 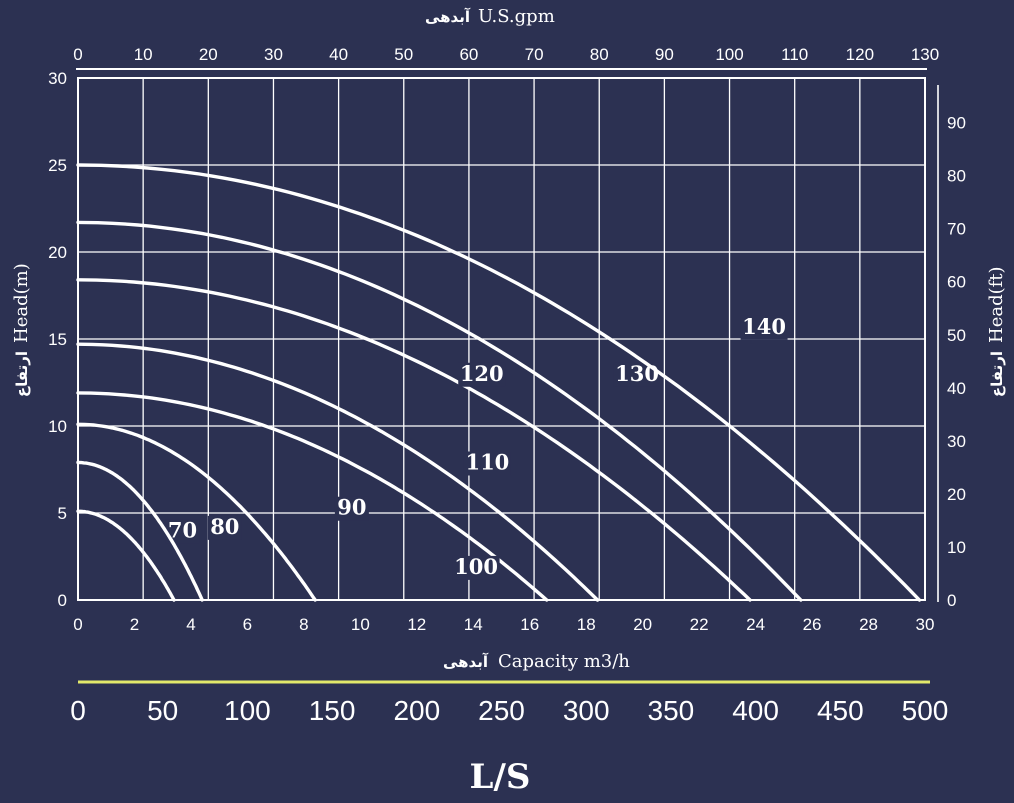 What do you see at coordinates (599, 54) in the screenshot?
I see `top-tick-label: 80` at bounding box center [599, 54].